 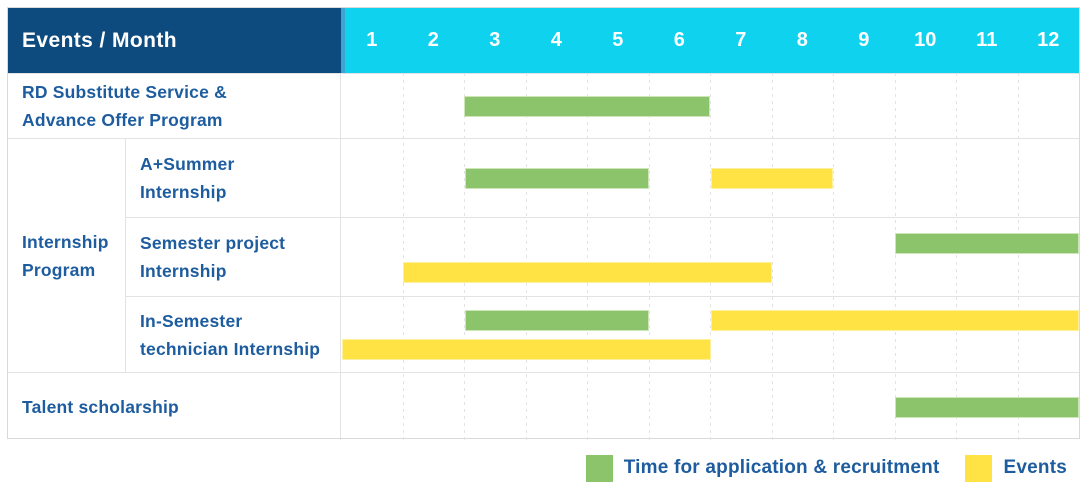 I want to click on header-events-month-cell: Events / Month, so click(x=174, y=40).